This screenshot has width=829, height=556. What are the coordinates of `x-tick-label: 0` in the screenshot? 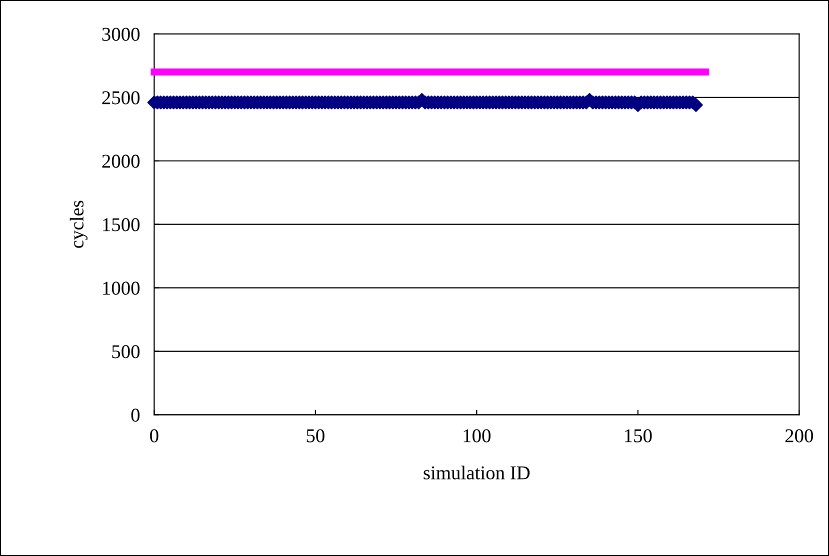 It's located at (154, 435).